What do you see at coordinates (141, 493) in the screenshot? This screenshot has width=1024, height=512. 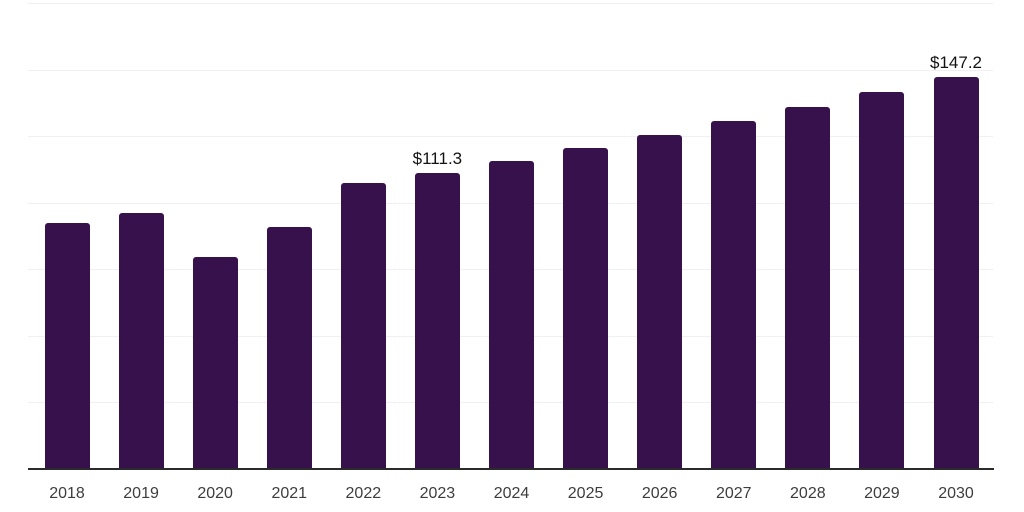 I see `x-tick-label-2019: 2019` at bounding box center [141, 493].